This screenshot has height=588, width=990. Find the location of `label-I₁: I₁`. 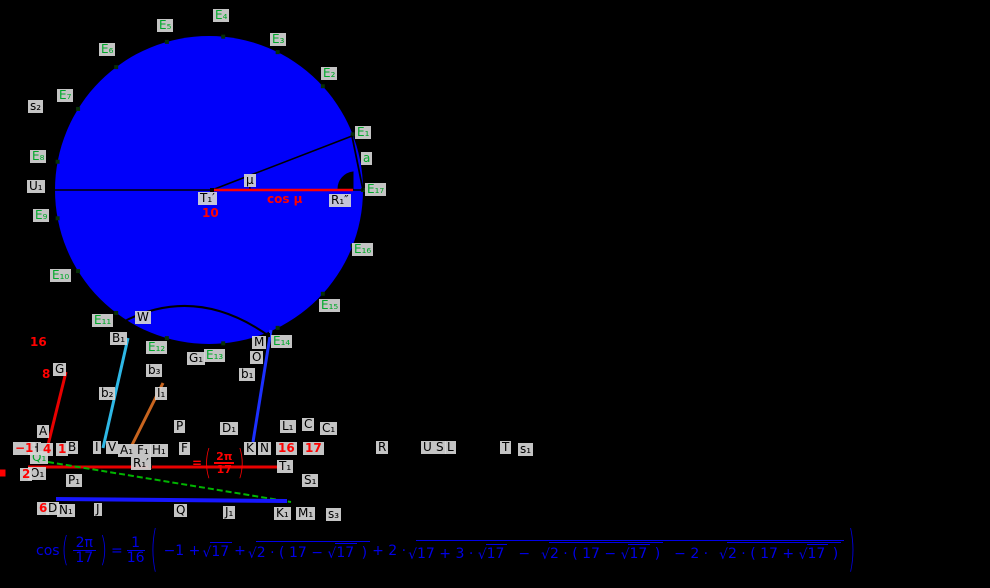

label-I₁: I₁ is located at coordinates (161, 393).